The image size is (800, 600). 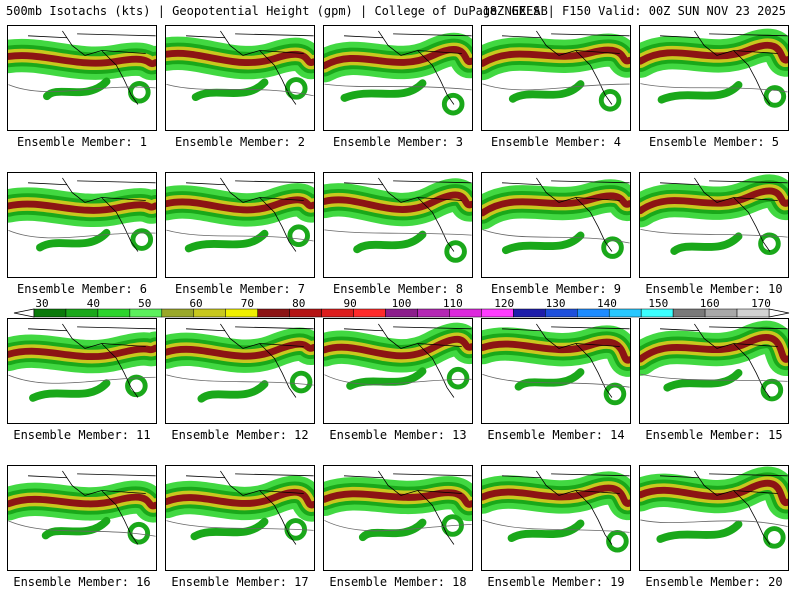 What do you see at coordinates (714, 435) in the screenshot?
I see `ensemble-member-label: Ensemble Member: 15` at bounding box center [714, 435].